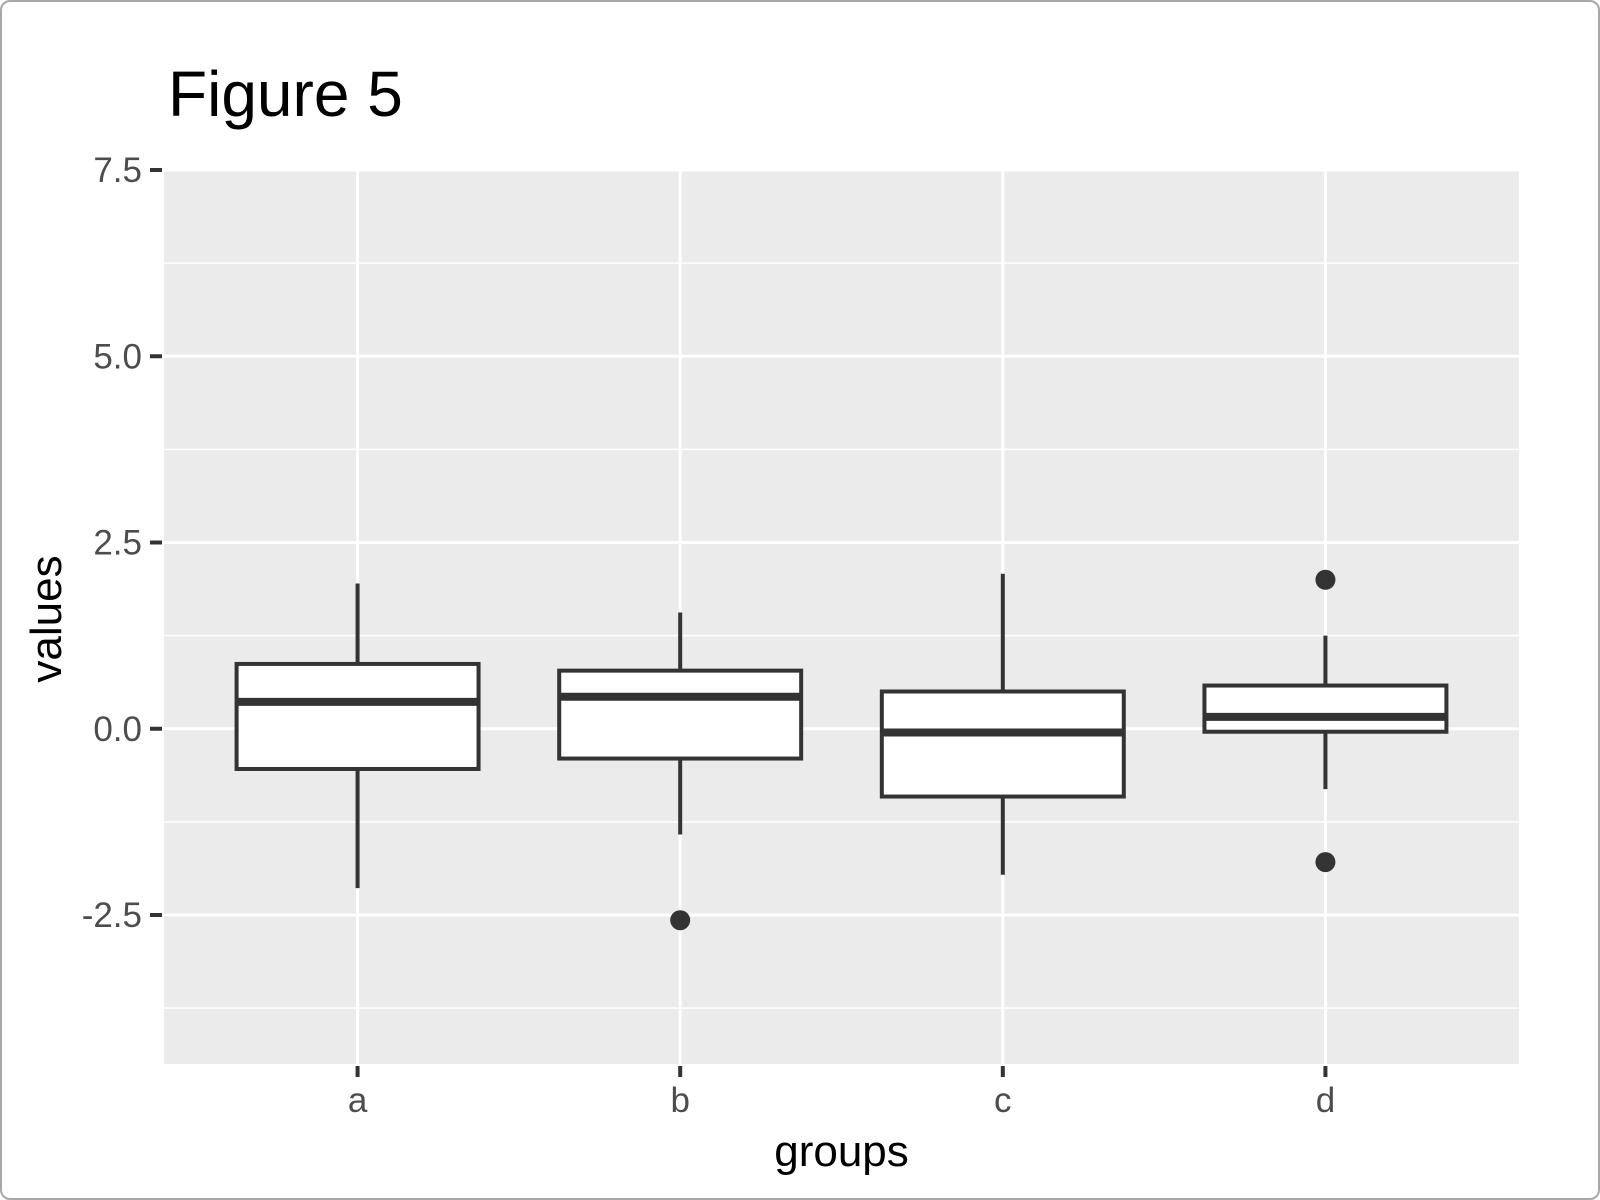  What do you see at coordinates (1325, 1100) in the screenshot?
I see `x-tick-label-d: d` at bounding box center [1325, 1100].